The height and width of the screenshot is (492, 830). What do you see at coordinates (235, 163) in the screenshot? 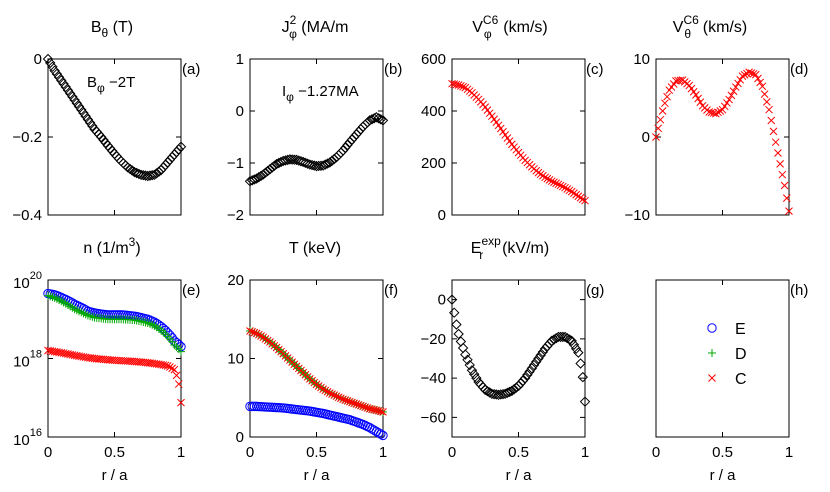
I see `y-tick-label: −1` at bounding box center [235, 163].